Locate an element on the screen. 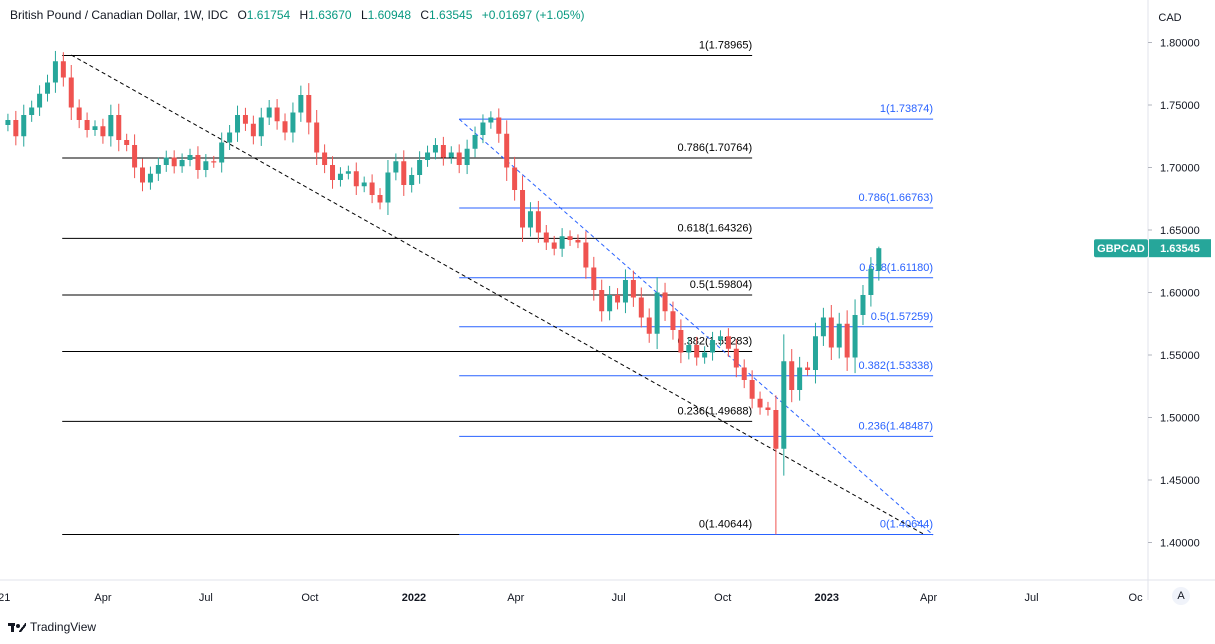  fib-level-label: 0.382(1.53338) is located at coordinates (895, 366).